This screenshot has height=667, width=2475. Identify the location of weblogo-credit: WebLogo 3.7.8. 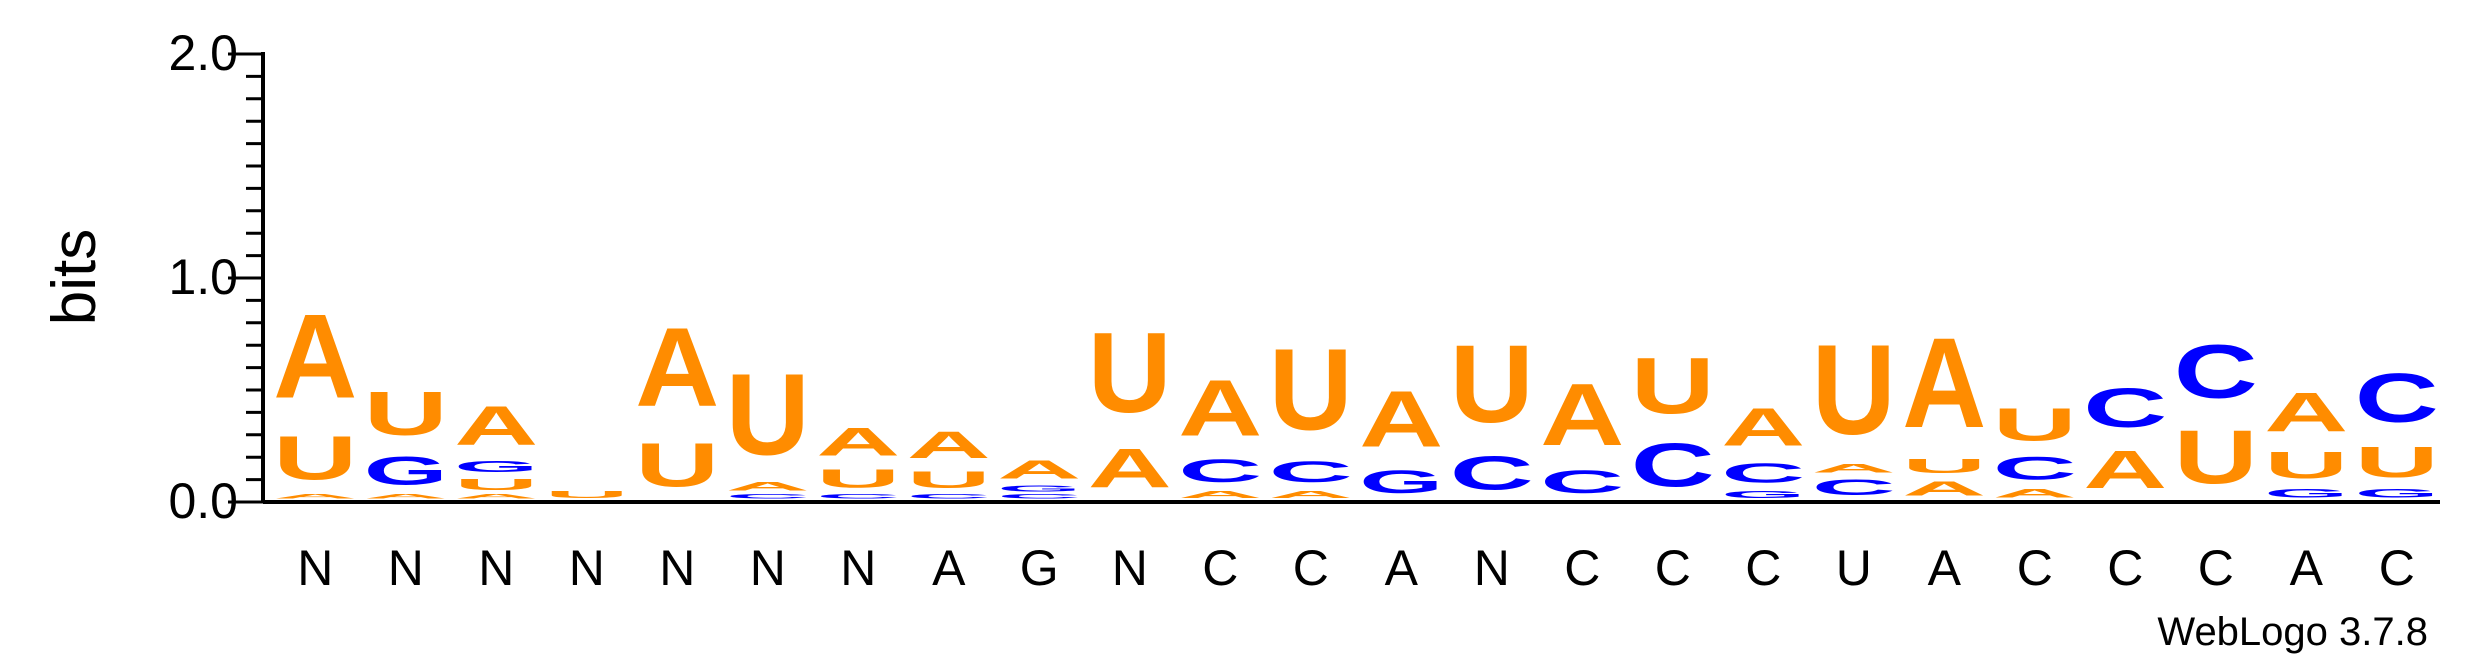
(2292, 632).